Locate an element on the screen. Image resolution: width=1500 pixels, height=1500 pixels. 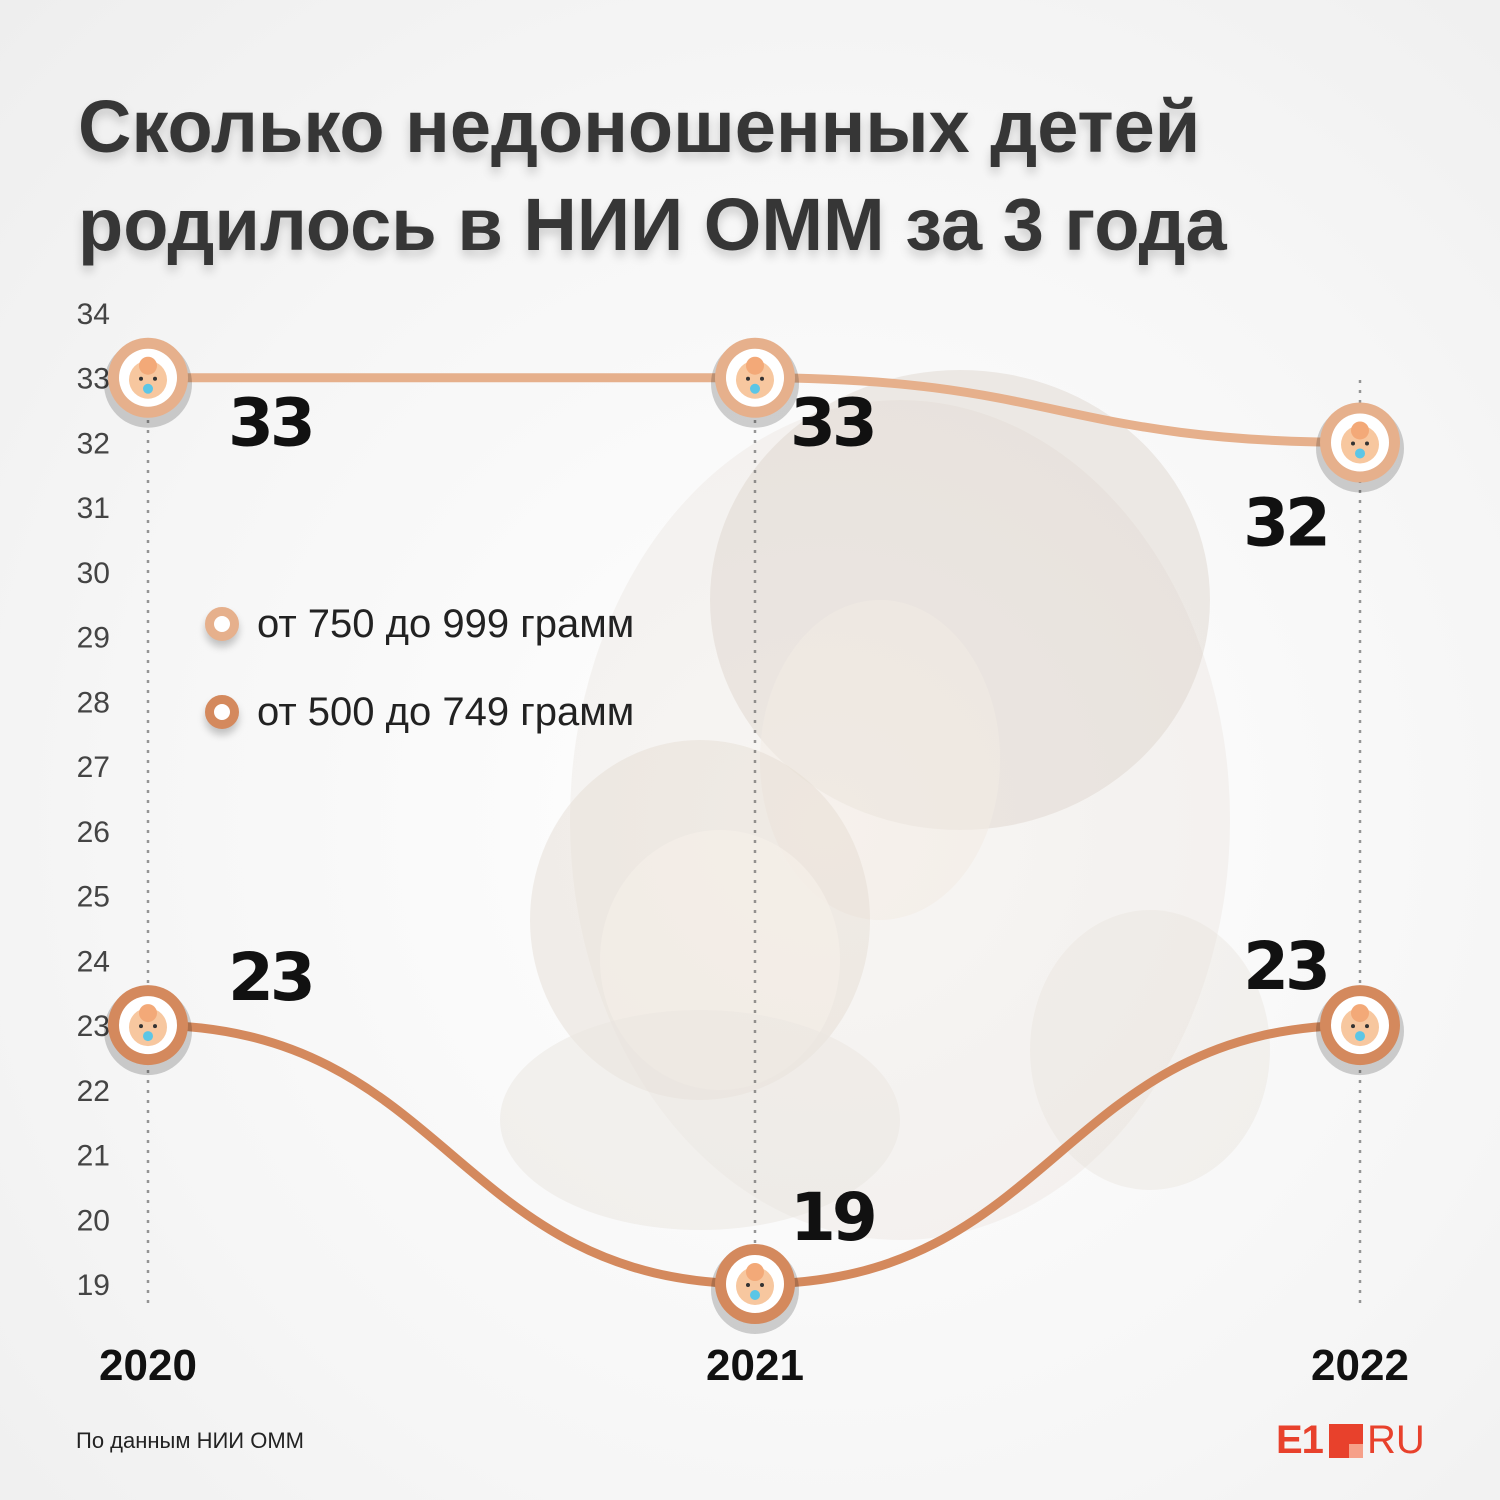
logo-e1: E1 is located at coordinates (1300, 1440).